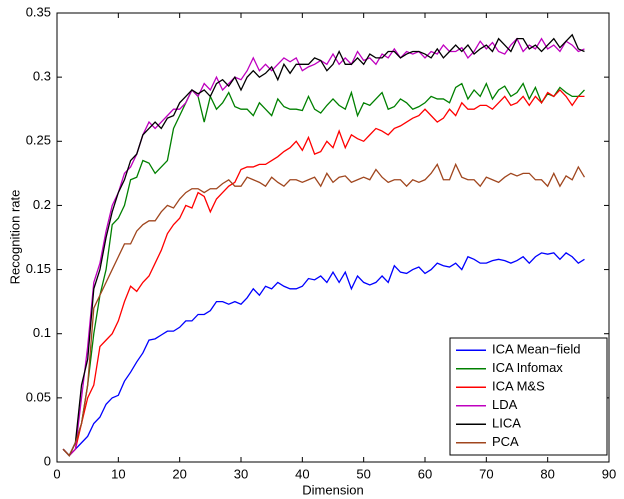 The height and width of the screenshot is (499, 624). I want to click on y-tick-label: 0.3, so click(42, 76).